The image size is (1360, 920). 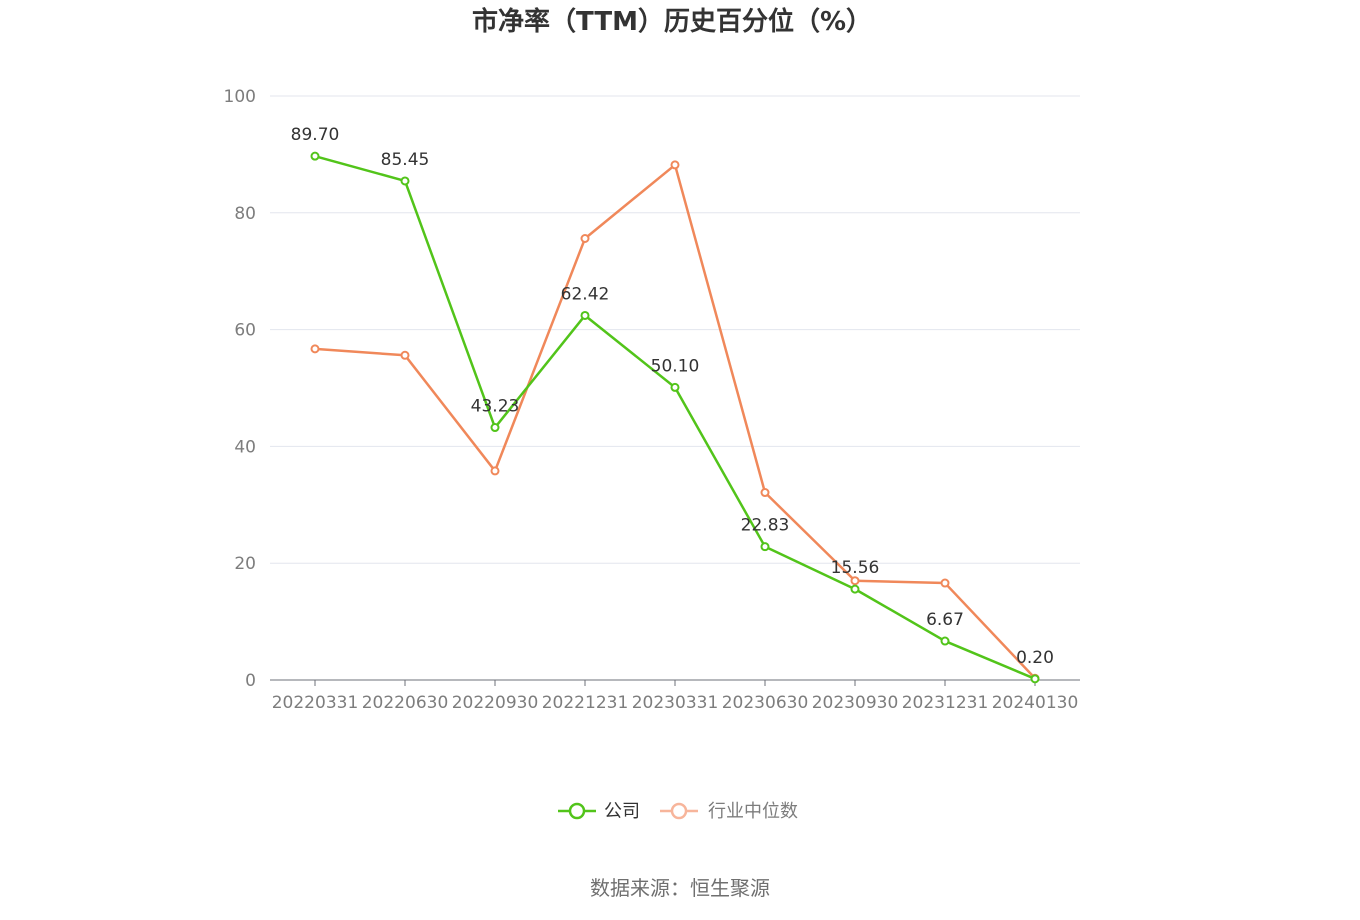 What do you see at coordinates (585, 294) in the screenshot?
I see `data-label: 62.42` at bounding box center [585, 294].